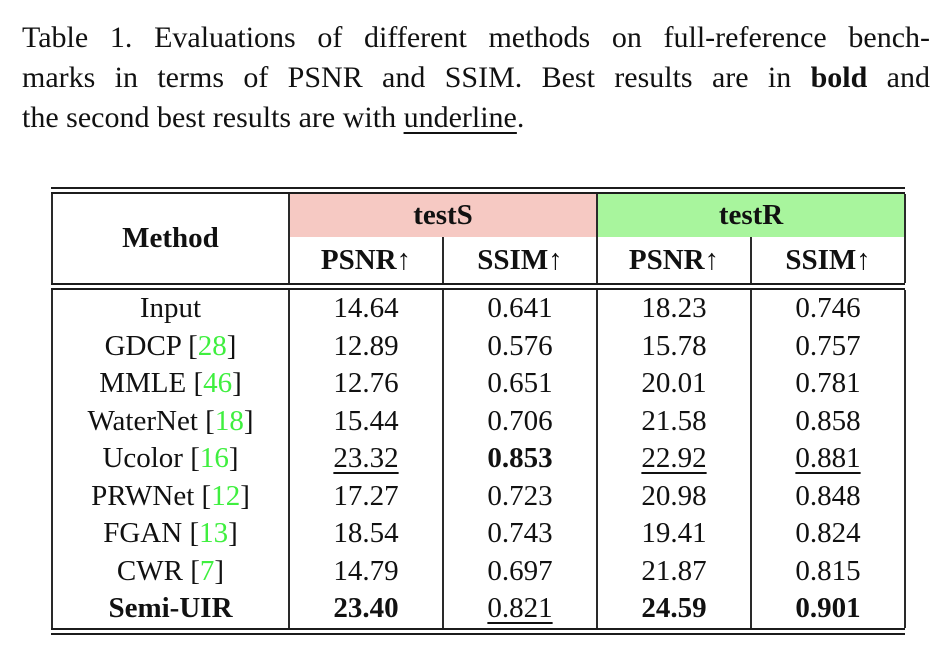 The image size is (950, 660). Describe the element at coordinates (478, 190) in the screenshot. I see `top-rule` at that location.